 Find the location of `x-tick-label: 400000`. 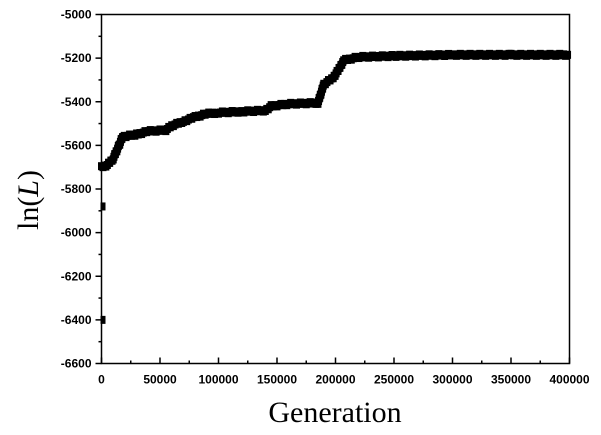

x-tick-label: 400000 is located at coordinates (569, 380).